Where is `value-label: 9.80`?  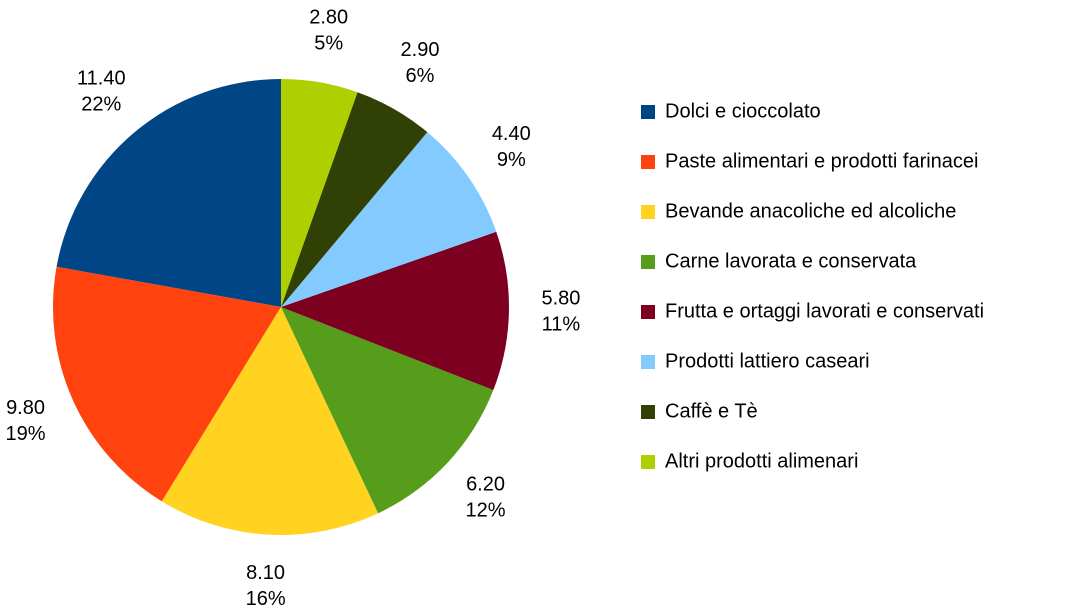 value-label: 9.80 is located at coordinates (25, 408).